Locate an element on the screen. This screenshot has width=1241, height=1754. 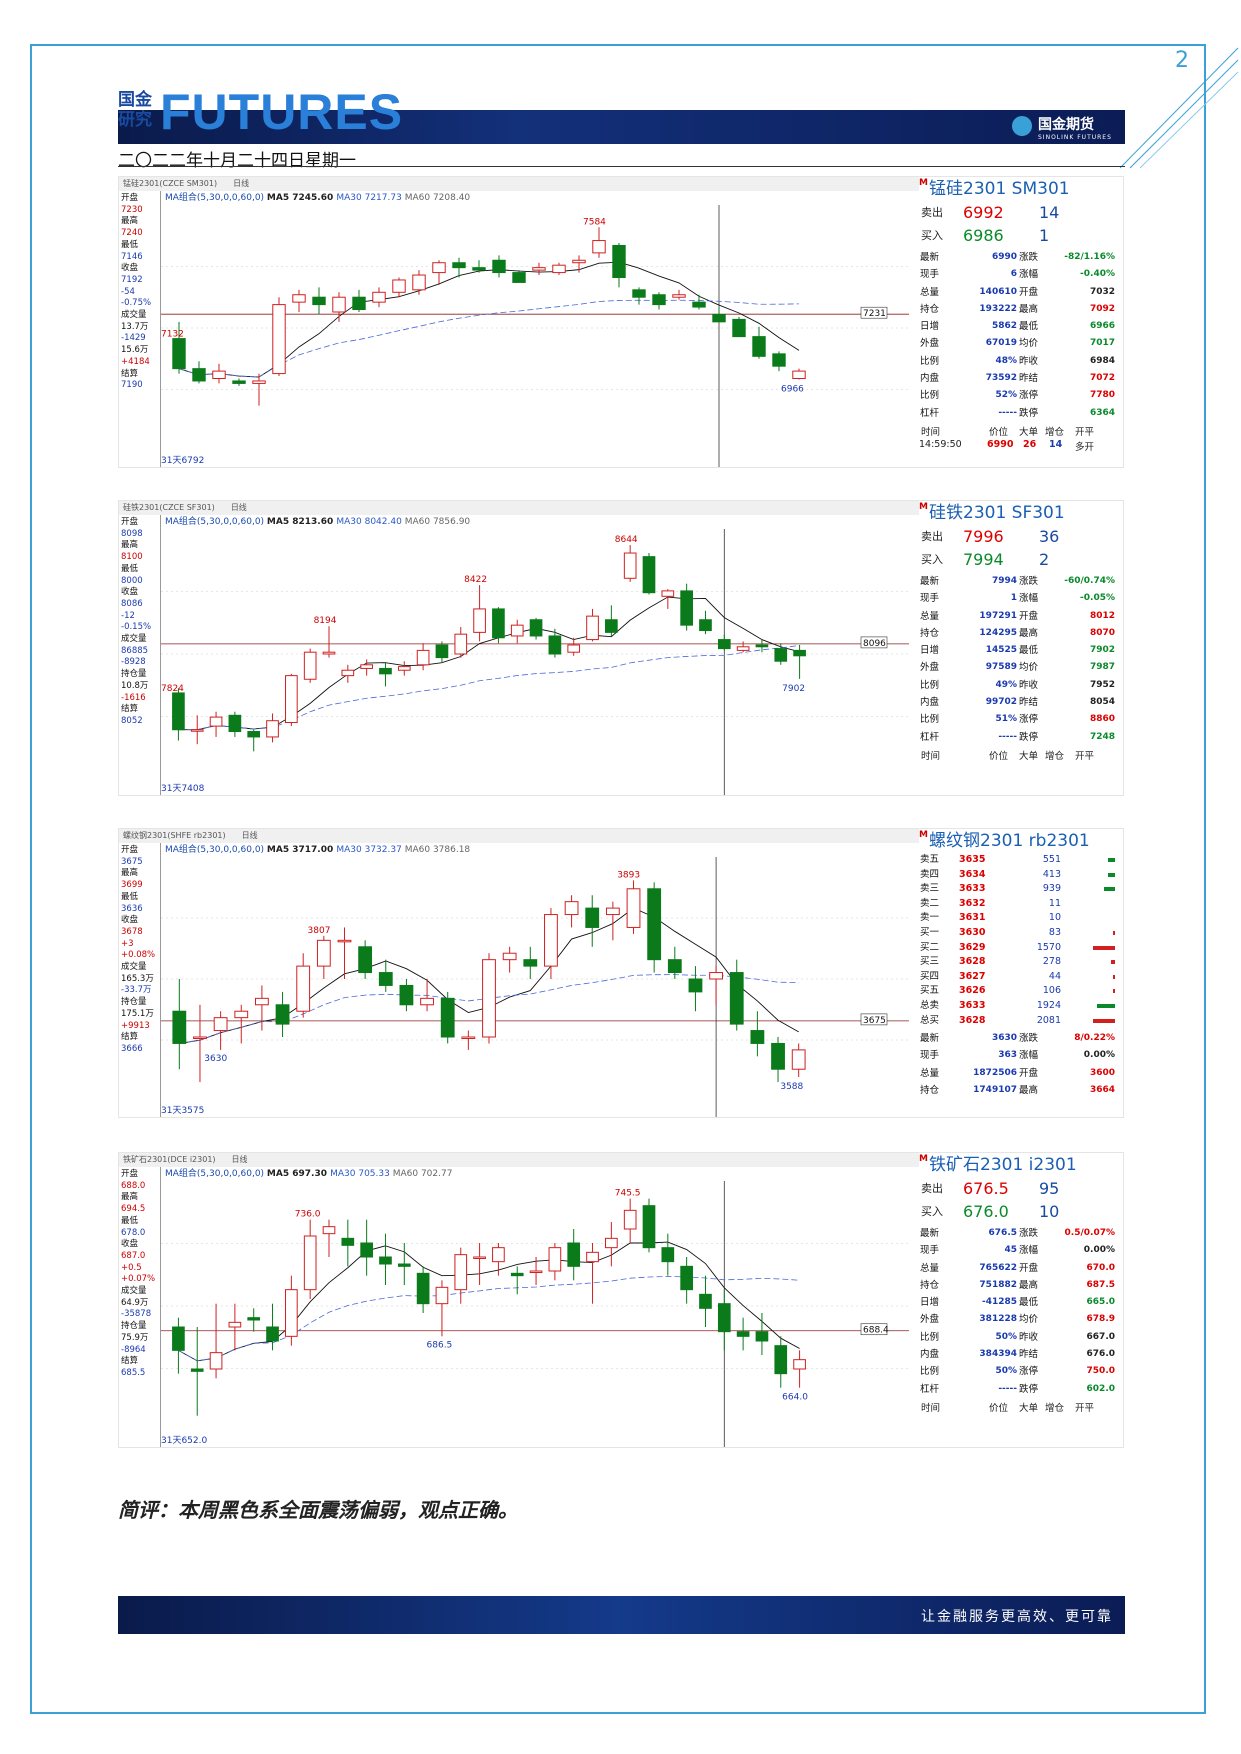
stat-value: 50% is located at coordinates (1006, 1371).